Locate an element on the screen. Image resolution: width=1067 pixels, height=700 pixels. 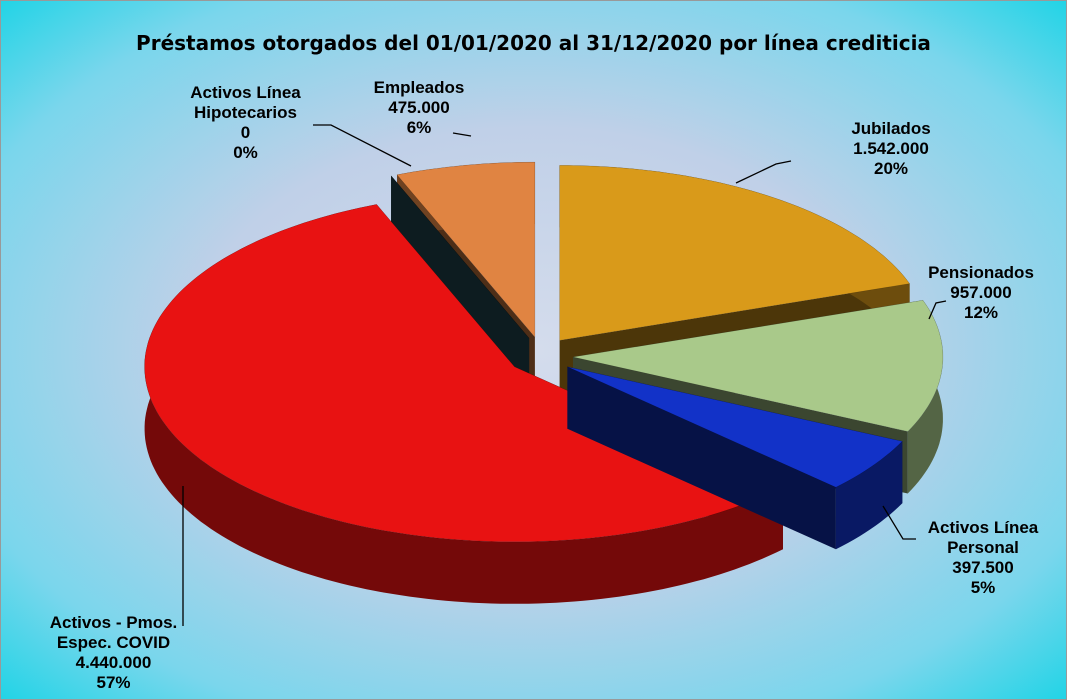
slice is located at coordinates (735, 458).